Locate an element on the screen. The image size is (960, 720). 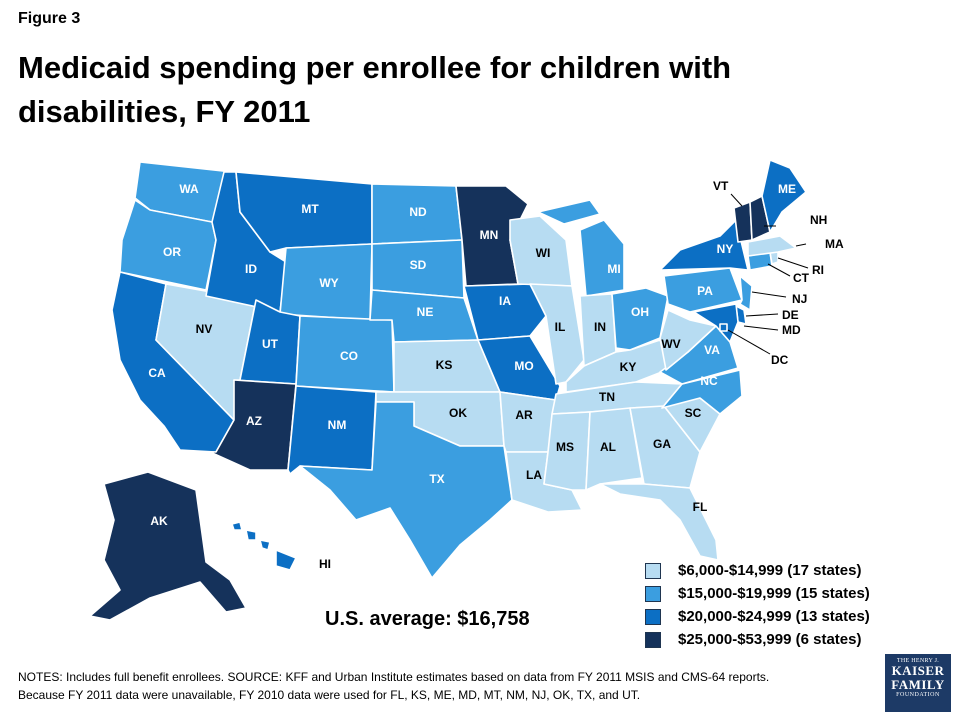
legend-label: $6,000-$14,999 (17 states) is located at coordinates (770, 570).